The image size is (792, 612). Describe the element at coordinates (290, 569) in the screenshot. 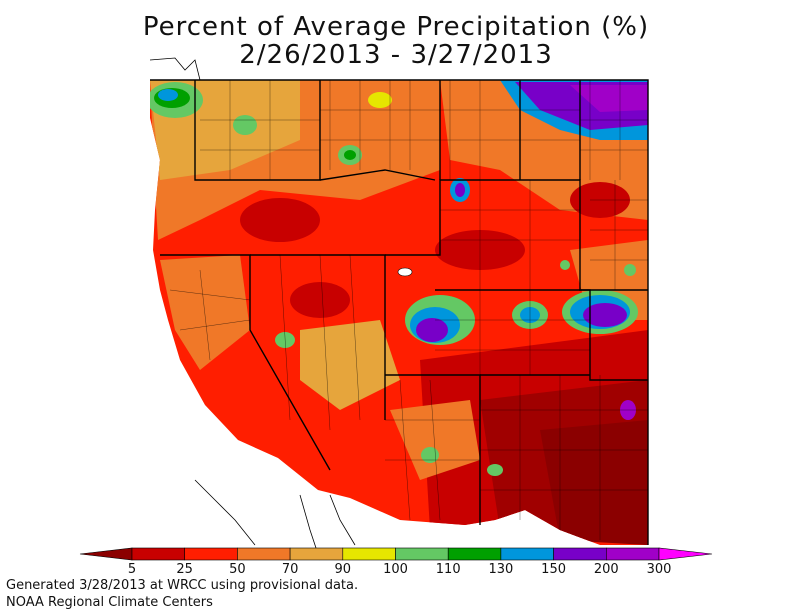

I see `legend-tick-label: 70` at that location.